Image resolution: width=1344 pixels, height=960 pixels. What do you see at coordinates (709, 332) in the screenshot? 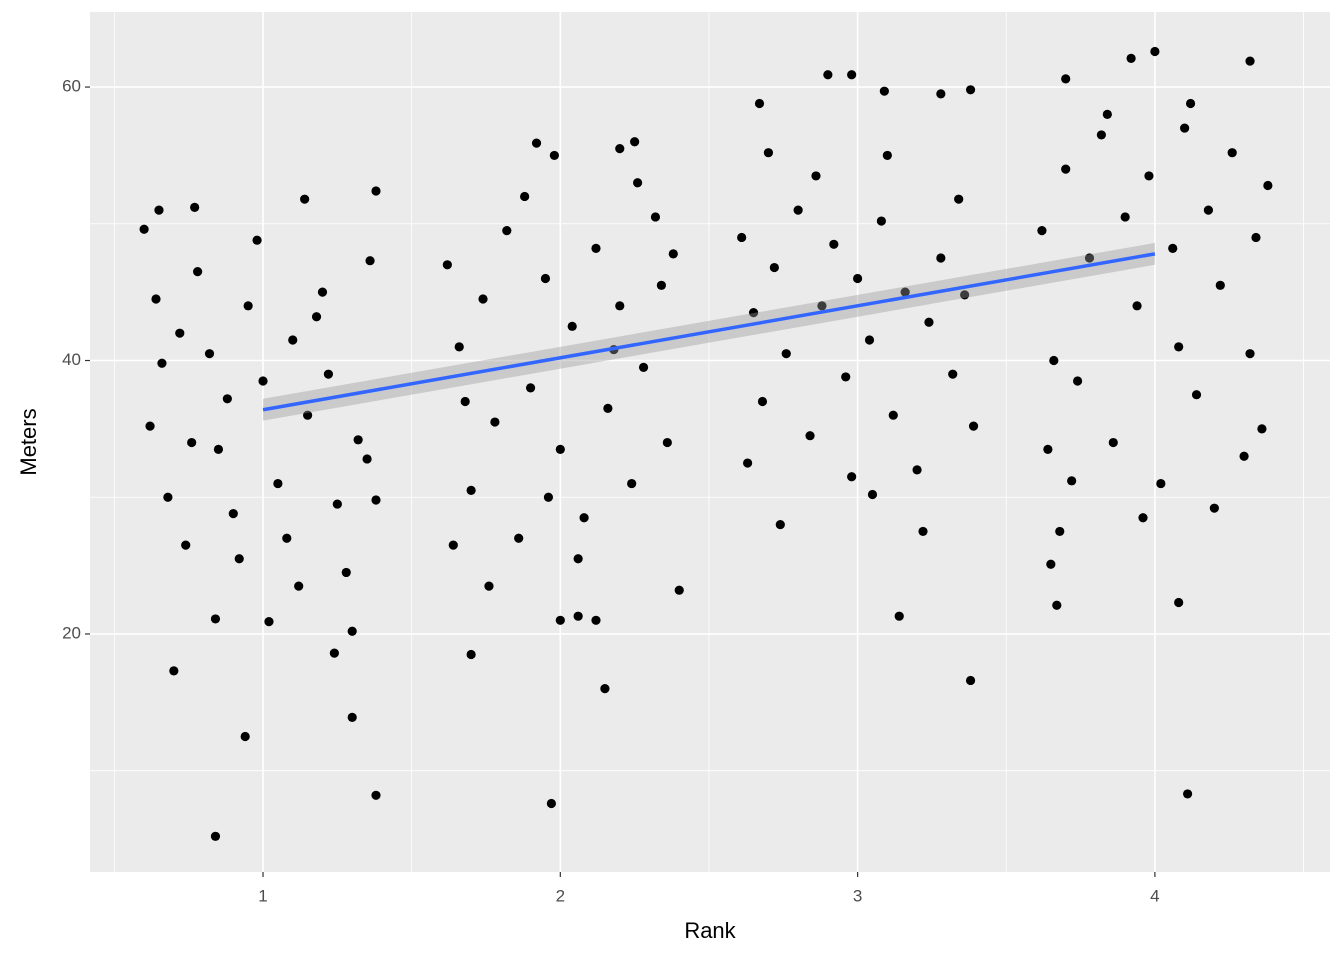
I see `fit-line` at bounding box center [709, 332].